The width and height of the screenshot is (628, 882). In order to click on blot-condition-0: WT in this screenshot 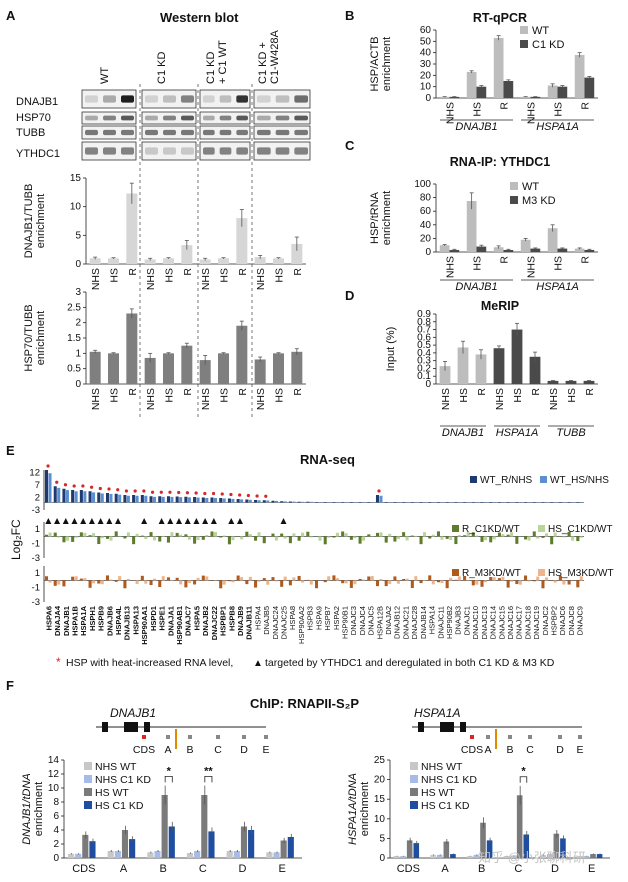, I will do `click(105, 75)`.